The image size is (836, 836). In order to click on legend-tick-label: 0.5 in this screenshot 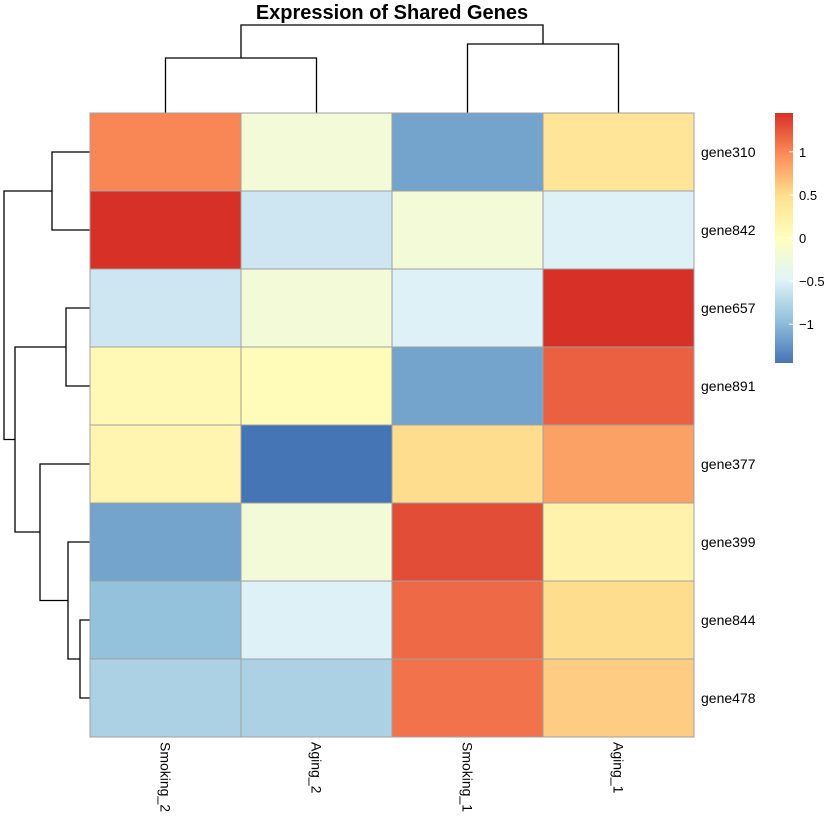, I will do `click(808, 195)`.